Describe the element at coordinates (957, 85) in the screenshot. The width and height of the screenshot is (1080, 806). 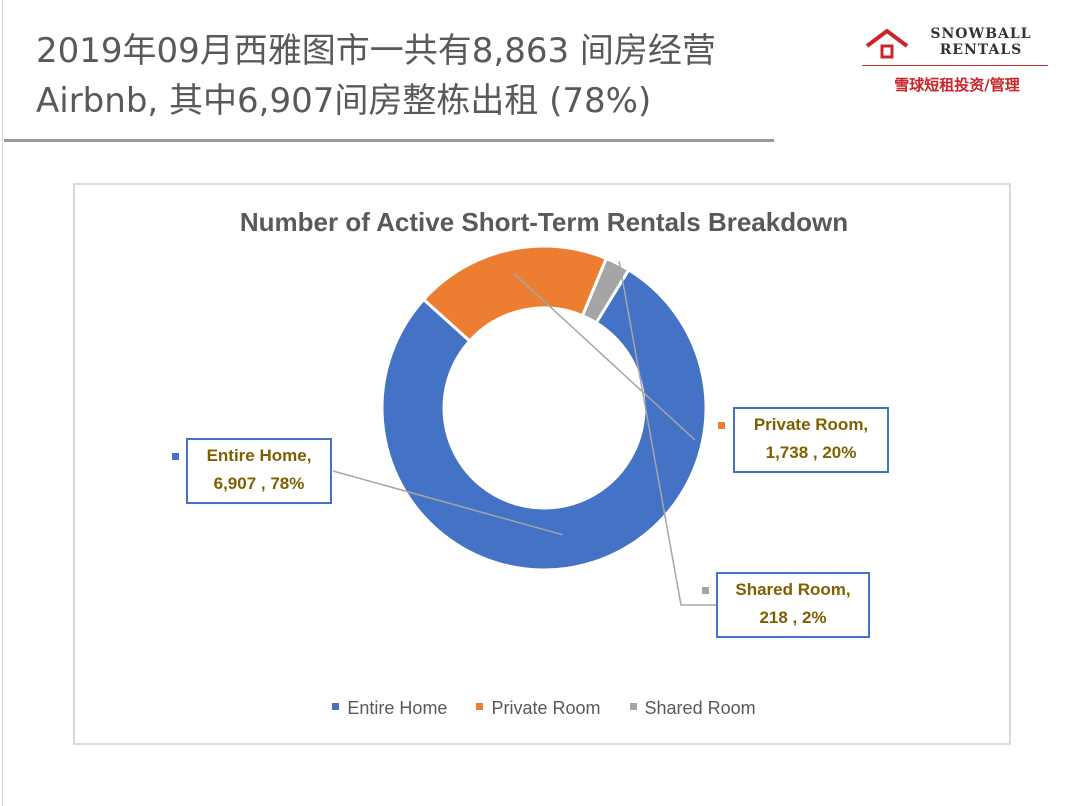
I see `logo-subtitle: 雪球短租投资/管理` at that location.